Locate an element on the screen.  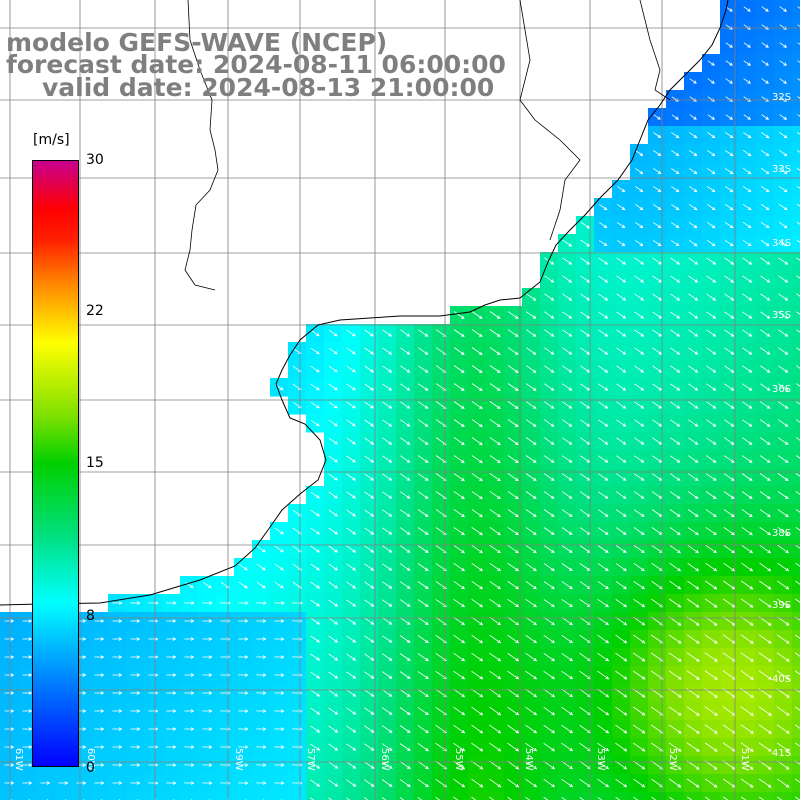
colorbar-unit-label: [m/s] is located at coordinates (51, 140).